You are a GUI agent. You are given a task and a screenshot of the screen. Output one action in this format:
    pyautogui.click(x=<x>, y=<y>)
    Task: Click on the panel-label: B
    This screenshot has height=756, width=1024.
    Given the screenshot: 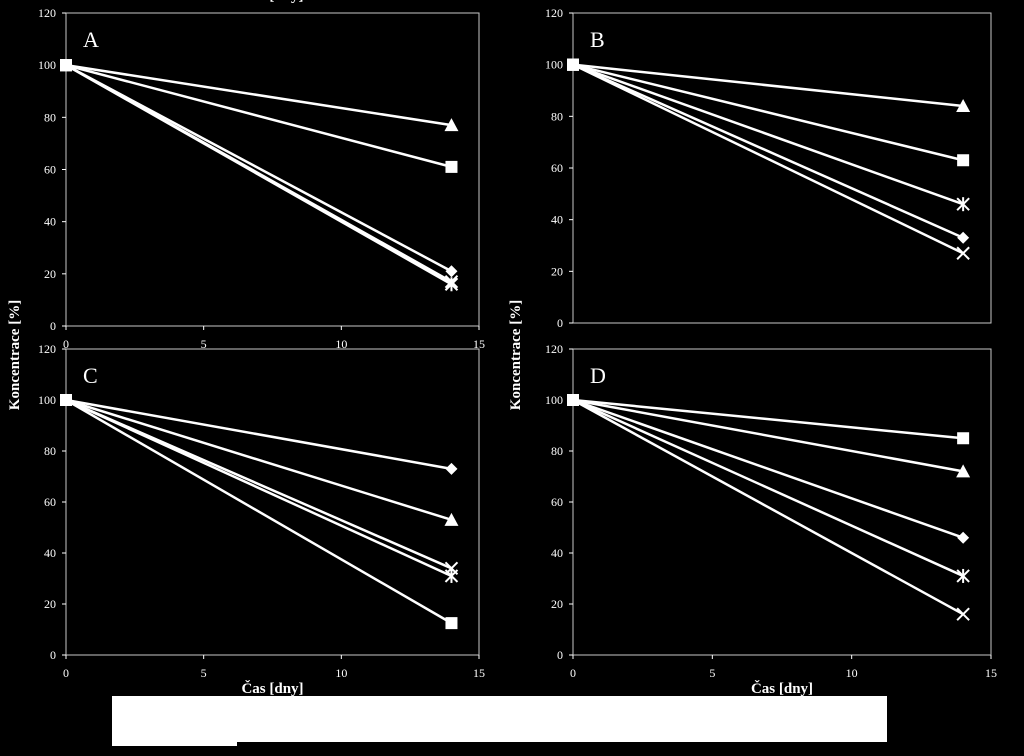 What is the action you would take?
    pyautogui.click(x=597, y=39)
    